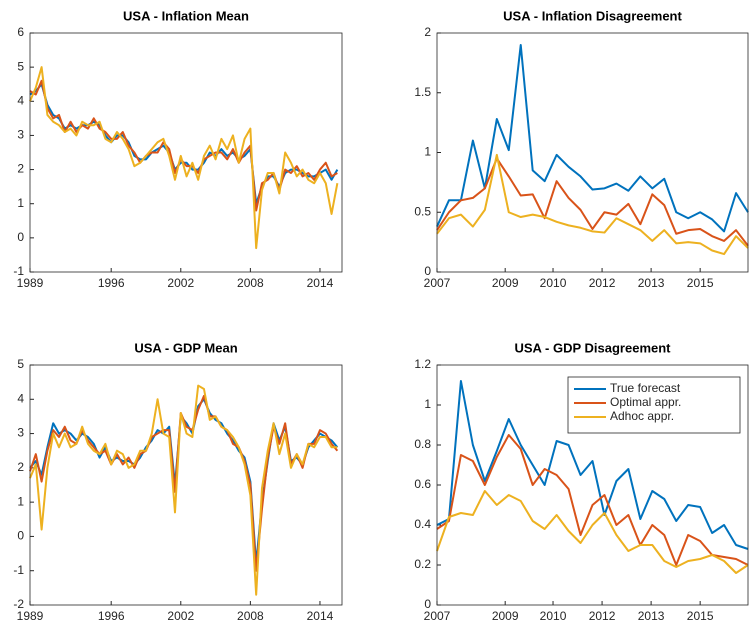  I want to click on y-tick-label: 0.2, so click(422, 564).